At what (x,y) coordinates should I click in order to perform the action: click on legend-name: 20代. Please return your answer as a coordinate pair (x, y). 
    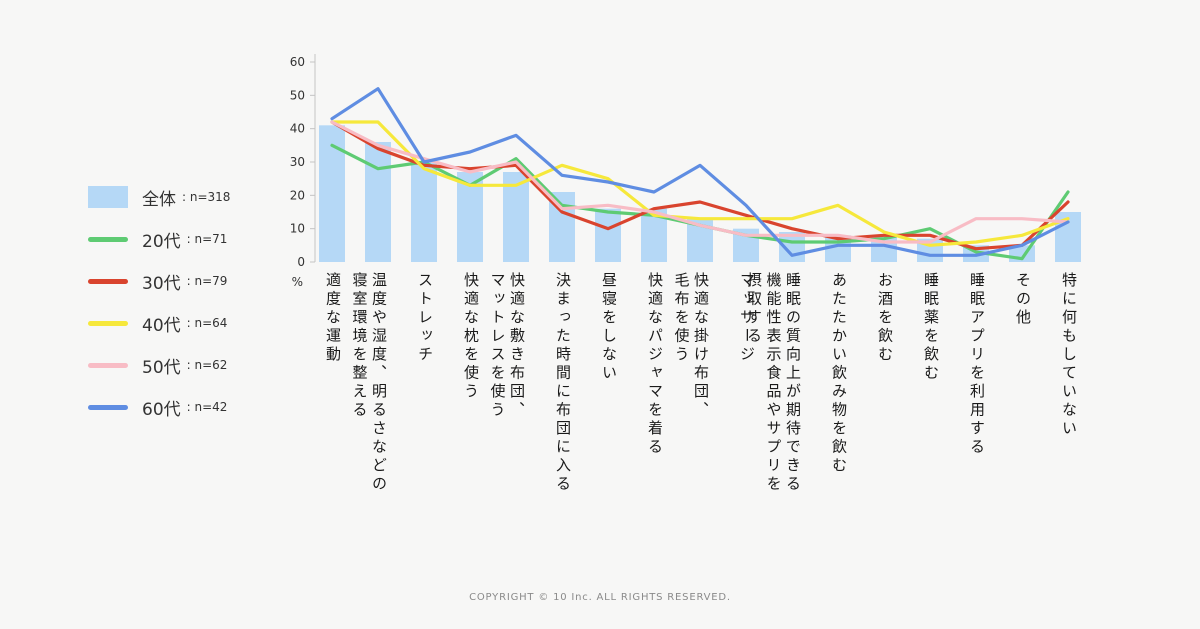
    Looking at the image, I should click on (161, 241).